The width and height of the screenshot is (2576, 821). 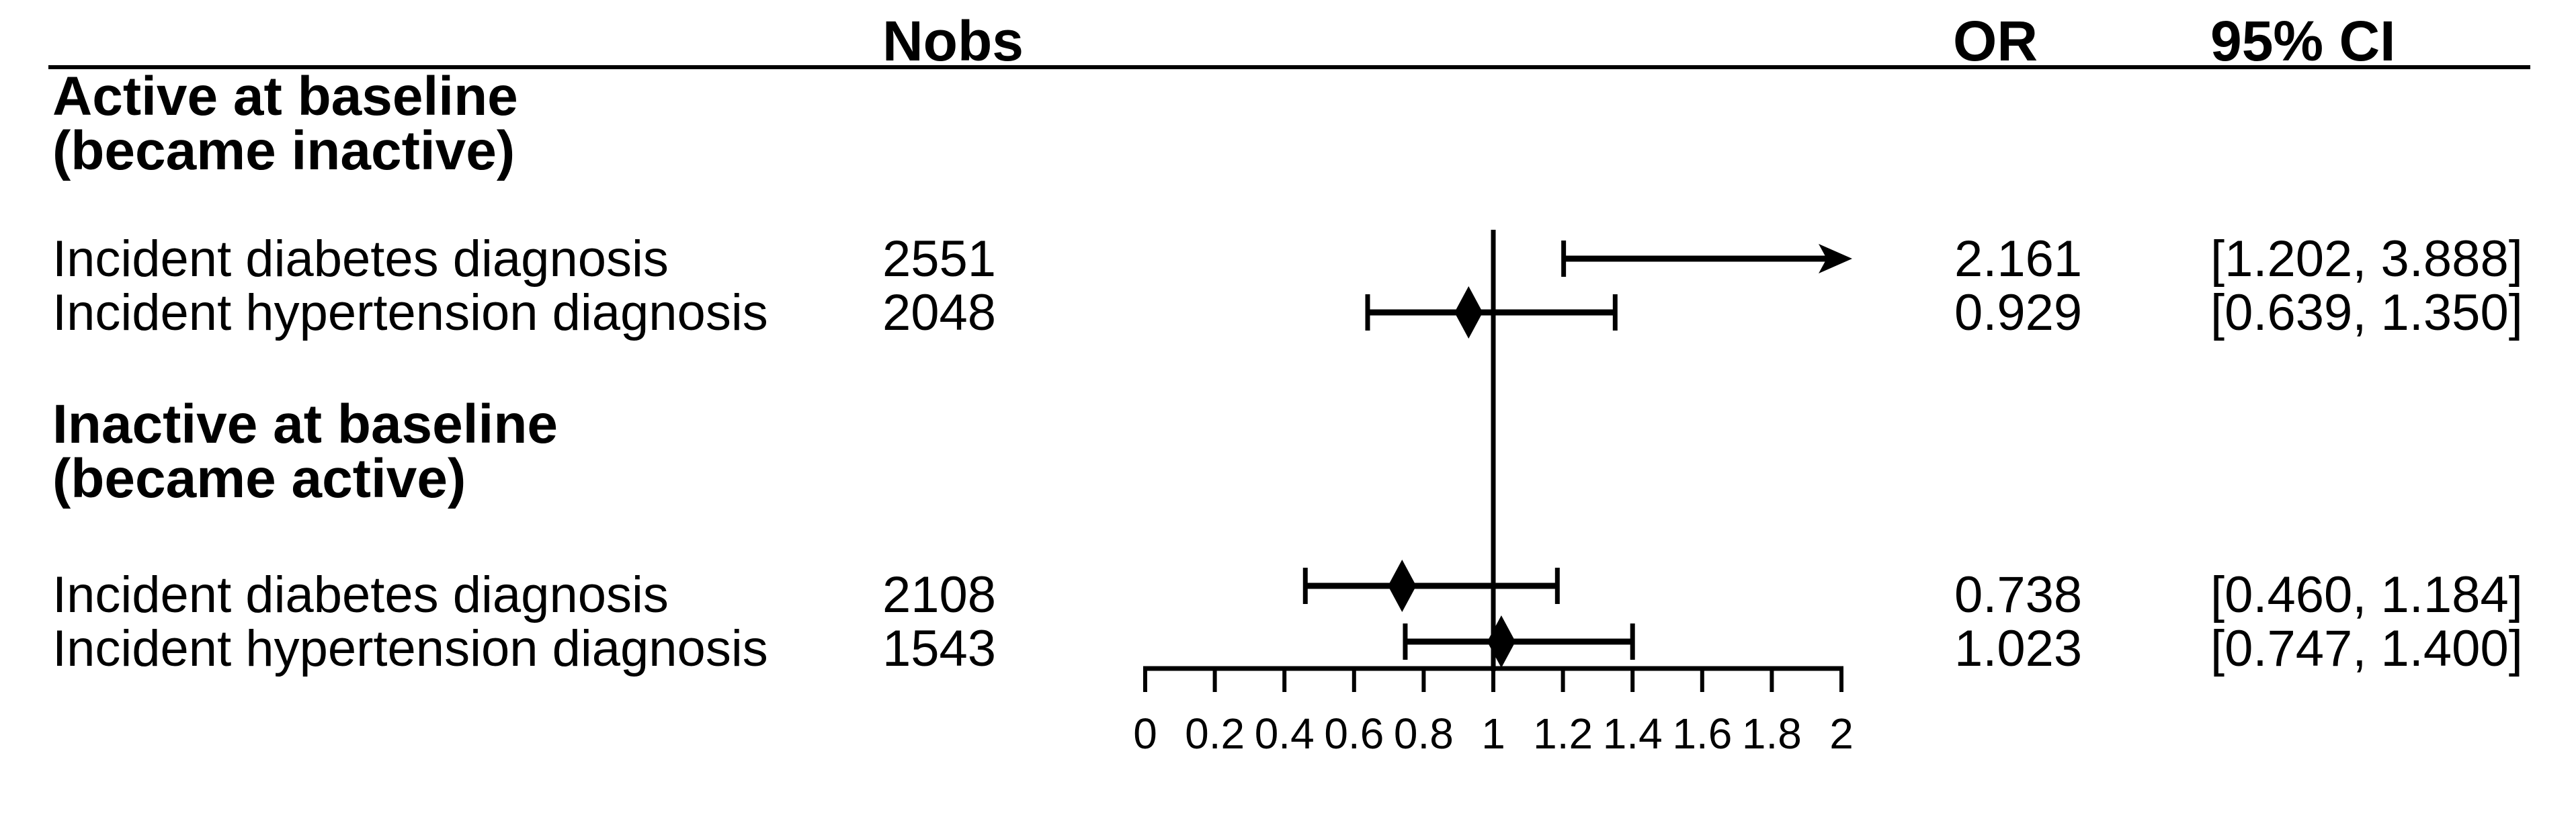 I want to click on x-axis-tick-label: 0.6, so click(x=1354, y=733).